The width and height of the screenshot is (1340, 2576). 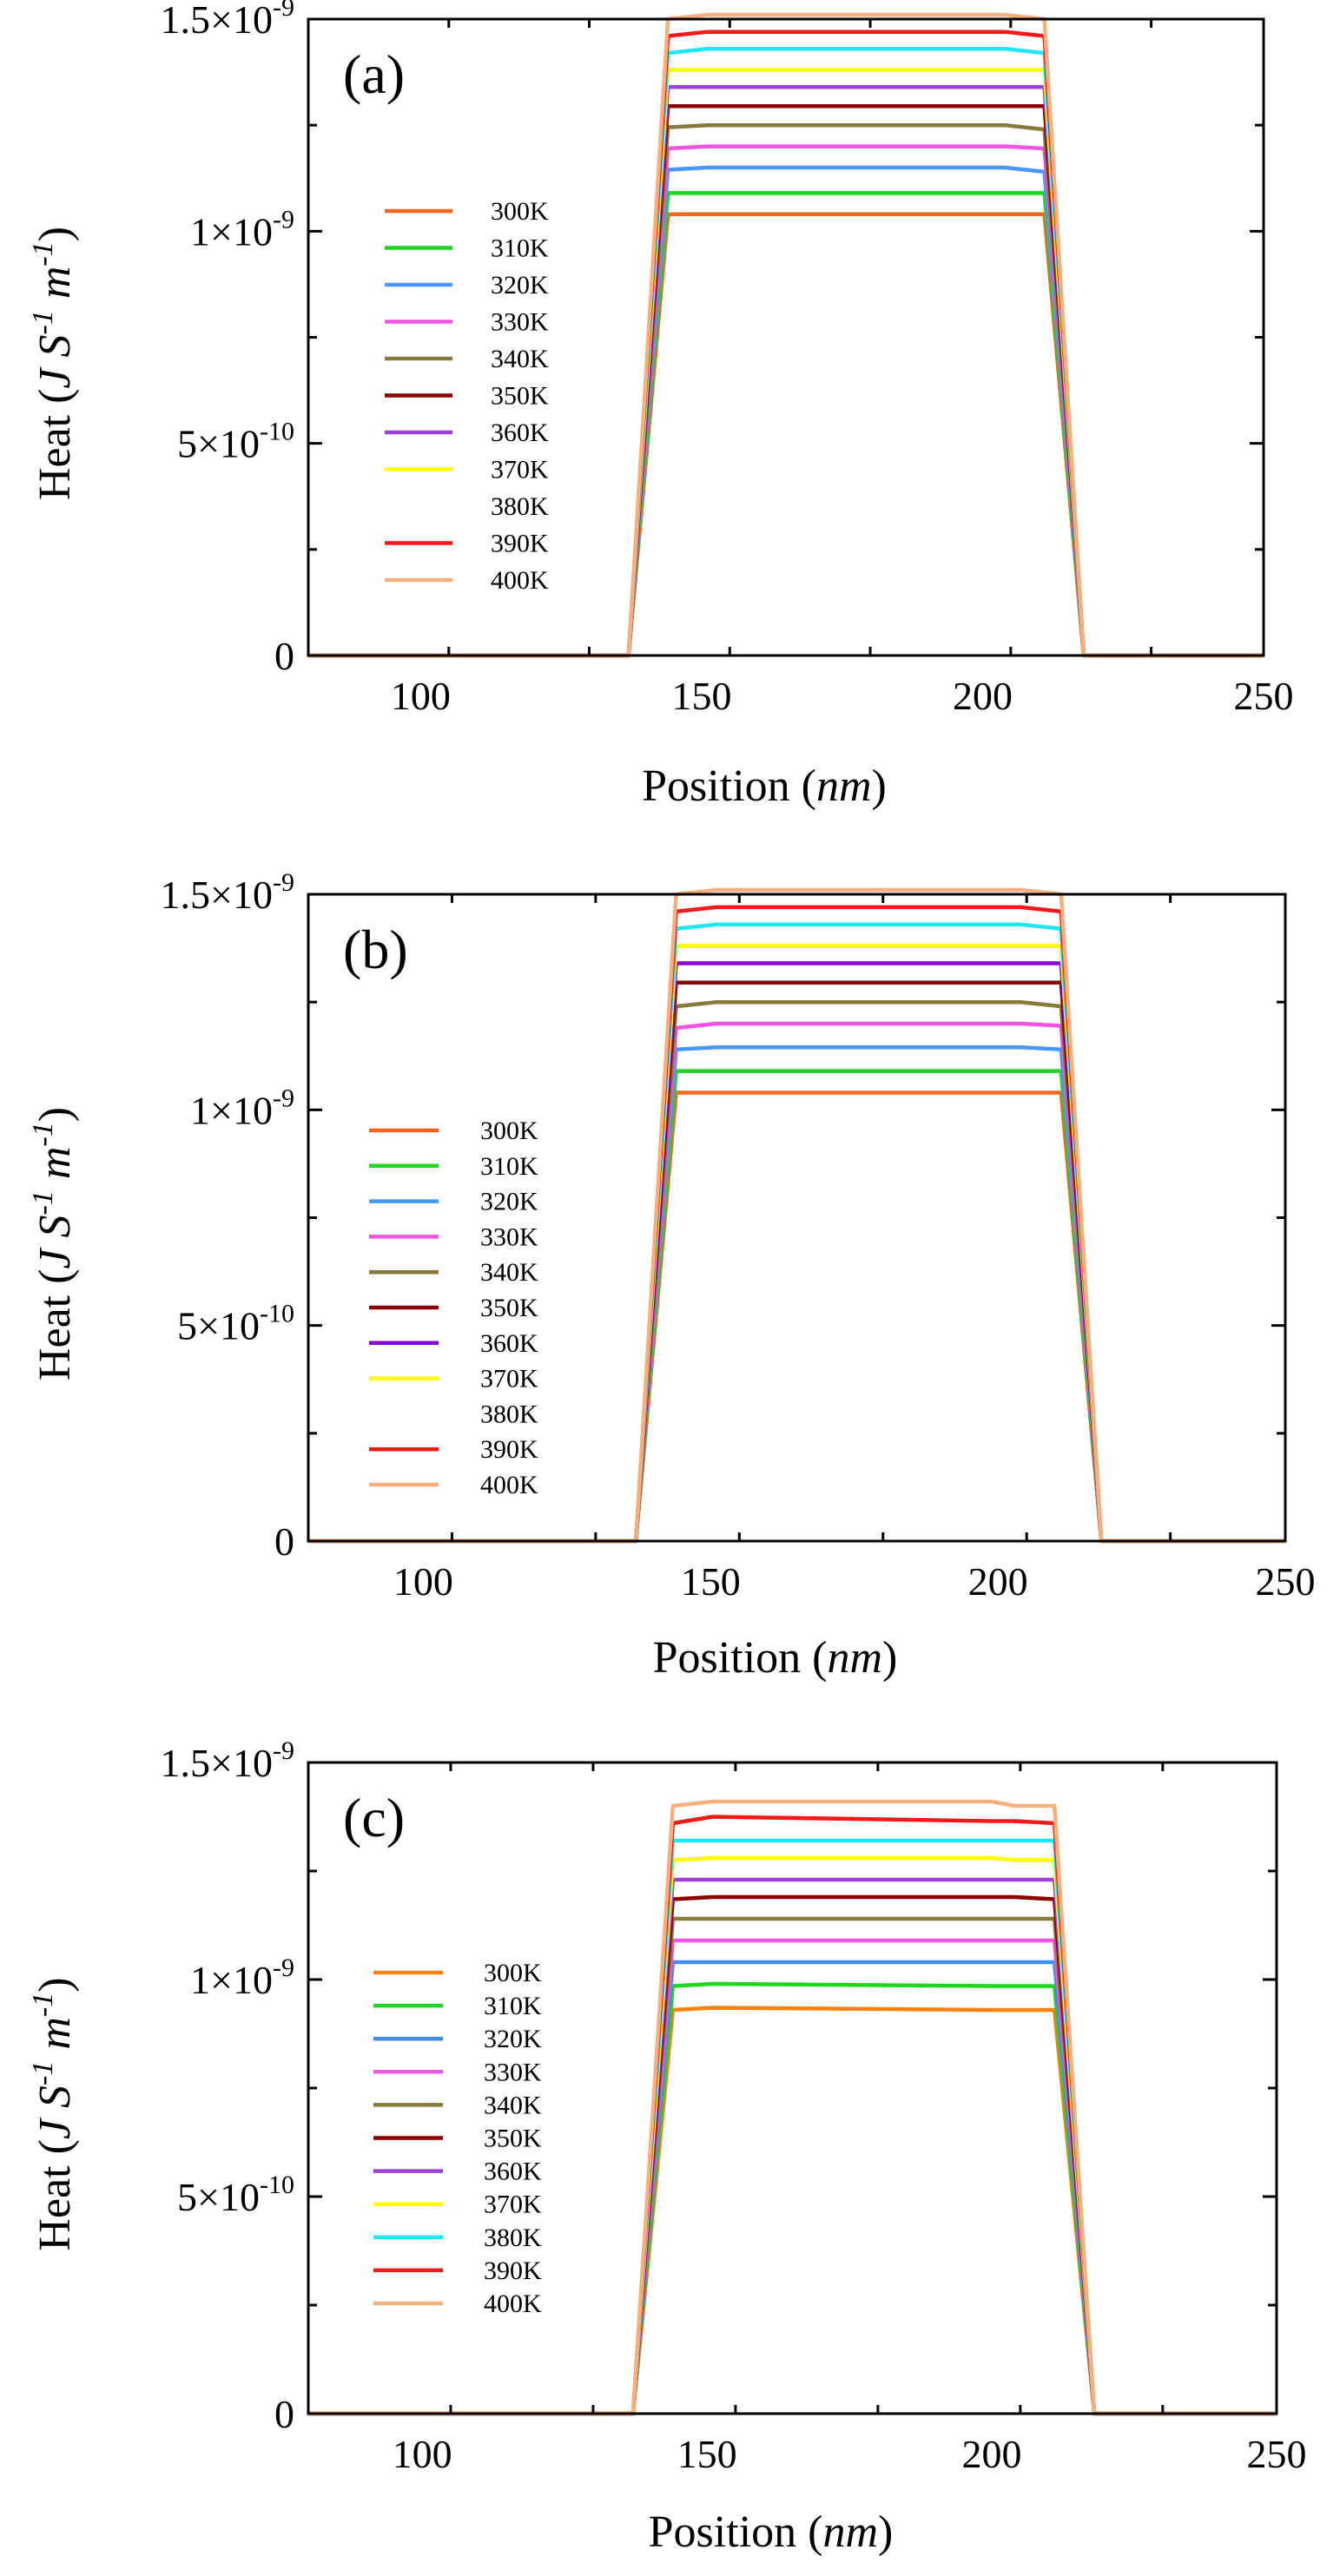 What do you see at coordinates (375, 949) in the screenshot?
I see `panel-label: (b)` at bounding box center [375, 949].